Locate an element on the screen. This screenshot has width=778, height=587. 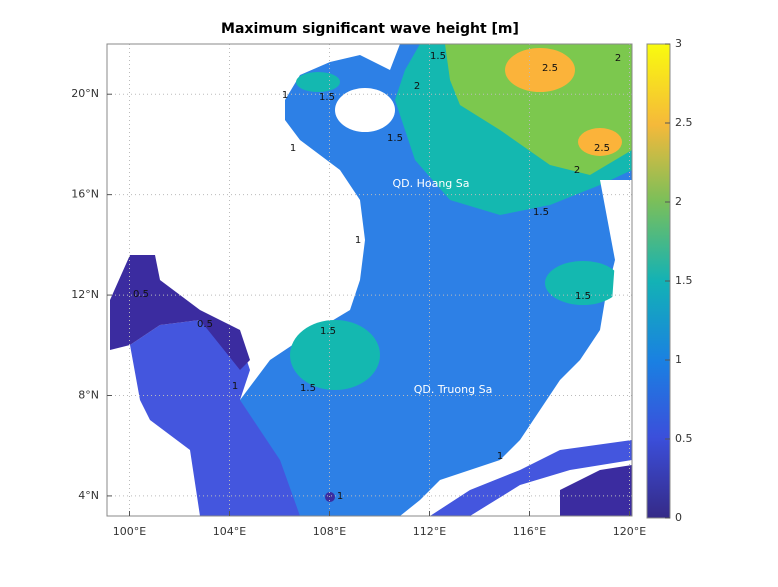
x-tick-label: 116°E is located at coordinates (529, 531).